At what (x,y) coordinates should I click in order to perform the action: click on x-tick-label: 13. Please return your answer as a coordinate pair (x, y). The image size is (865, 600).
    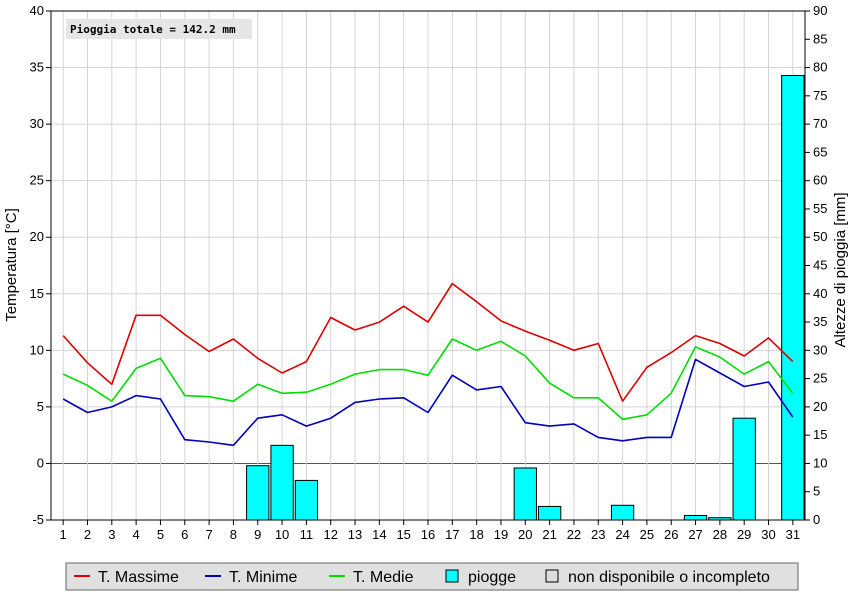
    Looking at the image, I should click on (355, 534).